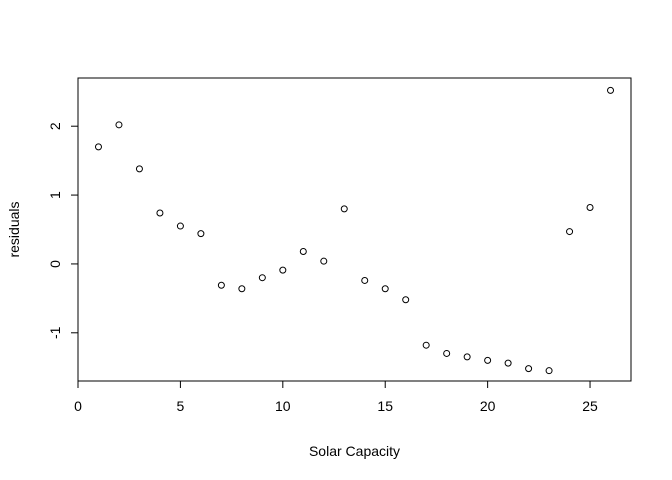  What do you see at coordinates (55, 264) in the screenshot?
I see `y-tick-label: 0` at bounding box center [55, 264].